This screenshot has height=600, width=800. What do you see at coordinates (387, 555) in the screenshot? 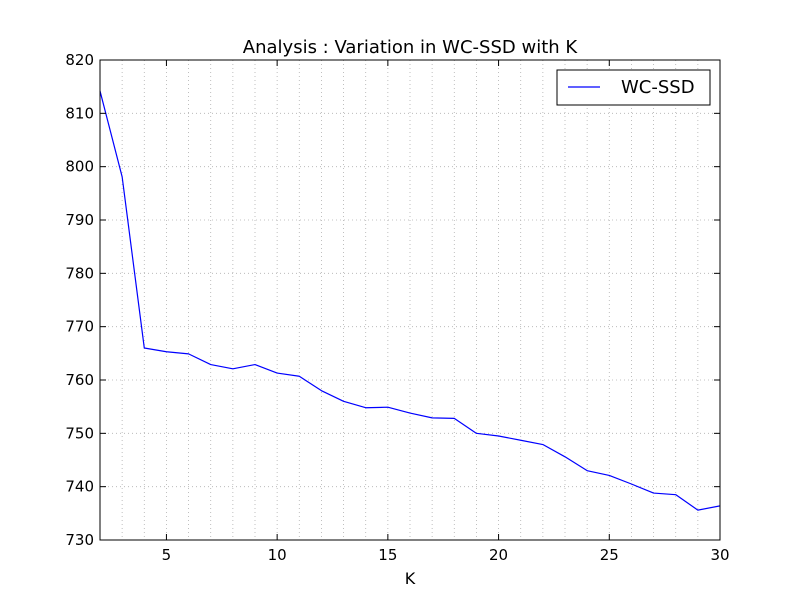
I see `x-tick-label: 15` at bounding box center [387, 555].